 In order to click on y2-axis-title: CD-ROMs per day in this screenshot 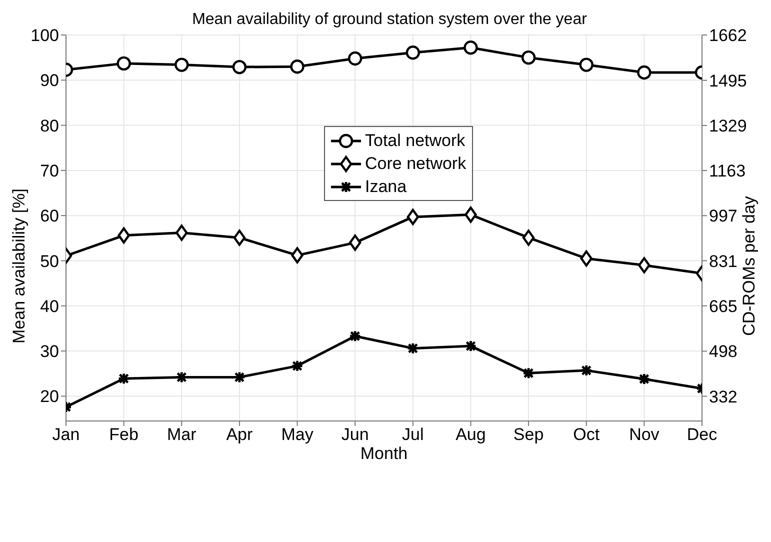, I will do `click(748, 266)`.